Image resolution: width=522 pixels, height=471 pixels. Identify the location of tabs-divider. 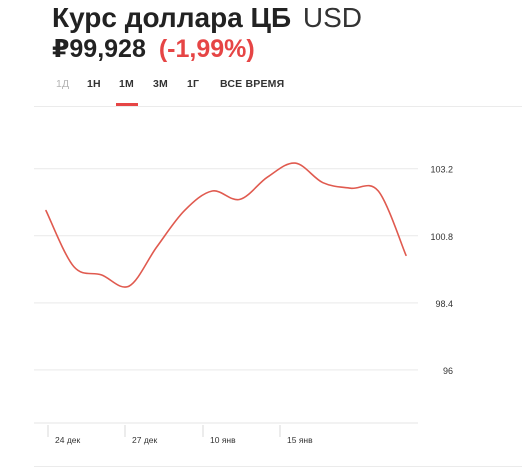
(278, 106).